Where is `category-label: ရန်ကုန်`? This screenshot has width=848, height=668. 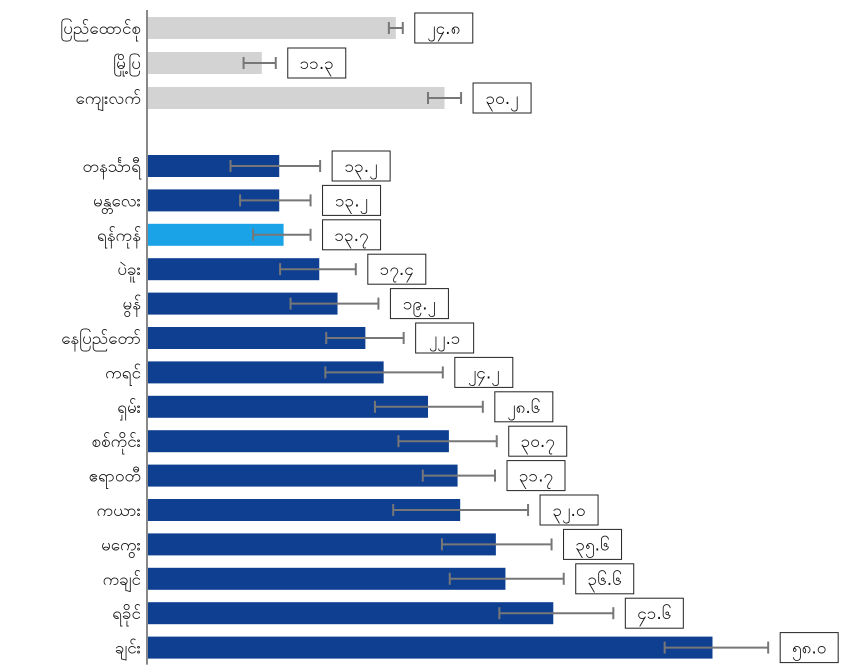
category-label: ရန်ကုန် is located at coordinates (119, 237).